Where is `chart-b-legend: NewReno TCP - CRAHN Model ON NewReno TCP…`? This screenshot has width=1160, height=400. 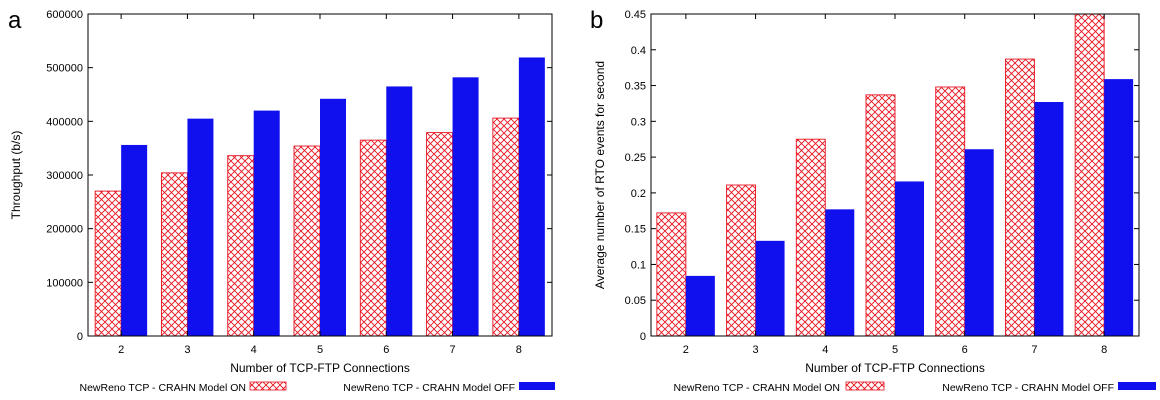 chart-b-legend: NewReno TCP - CRAHN Model ON NewReno TCP… is located at coordinates (915, 387).